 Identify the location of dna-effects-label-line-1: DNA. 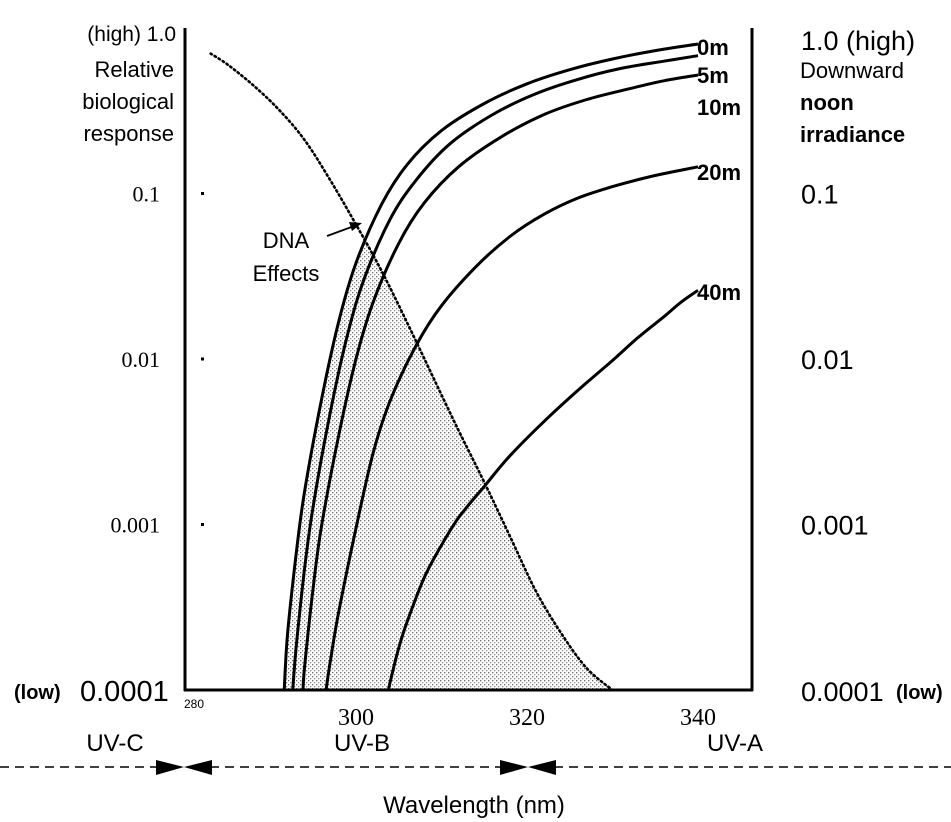
(286, 240).